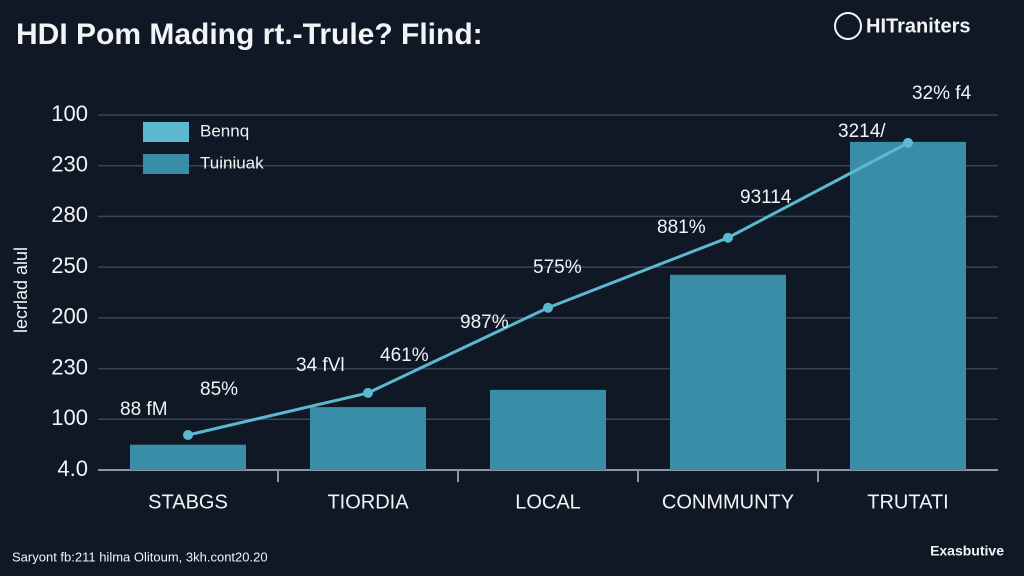  Describe the element at coordinates (548, 502) in the screenshot. I see `x-tick-label: LOCAL` at that location.